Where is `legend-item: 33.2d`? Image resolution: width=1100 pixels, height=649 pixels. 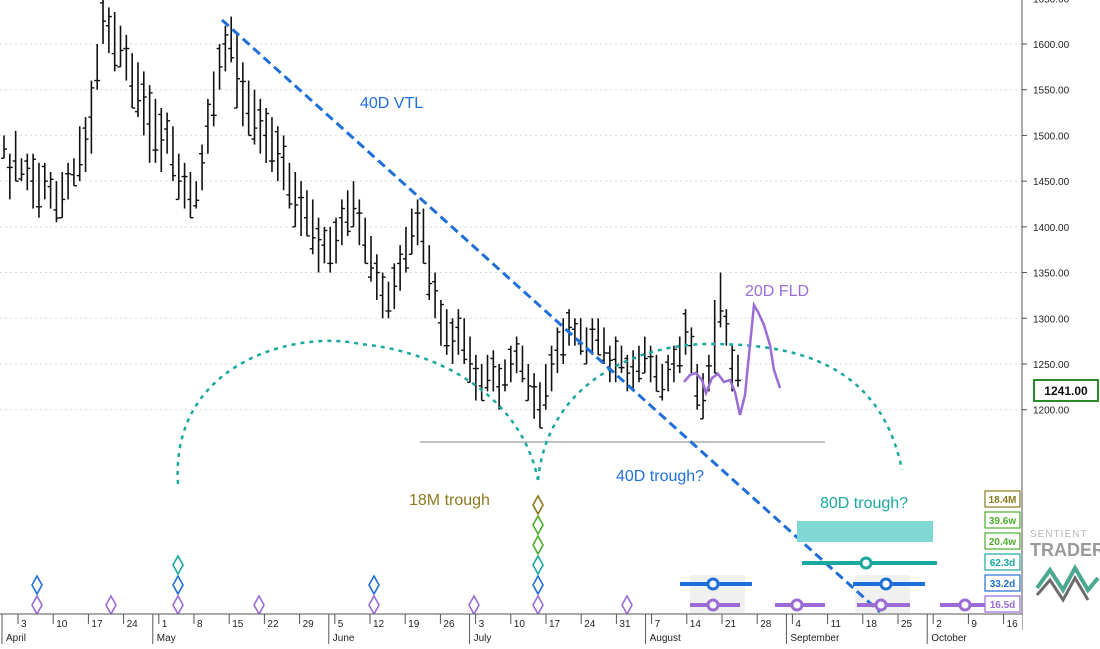 legend-item: 33.2d is located at coordinates (1002, 583).